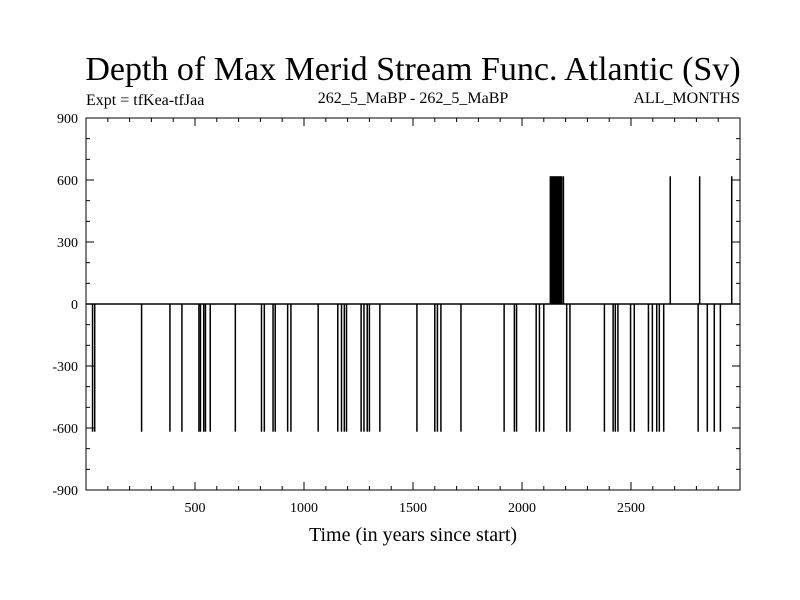 The width and height of the screenshot is (800, 600). Describe the element at coordinates (67, 181) in the screenshot. I see `y-tick-label: 600` at that location.